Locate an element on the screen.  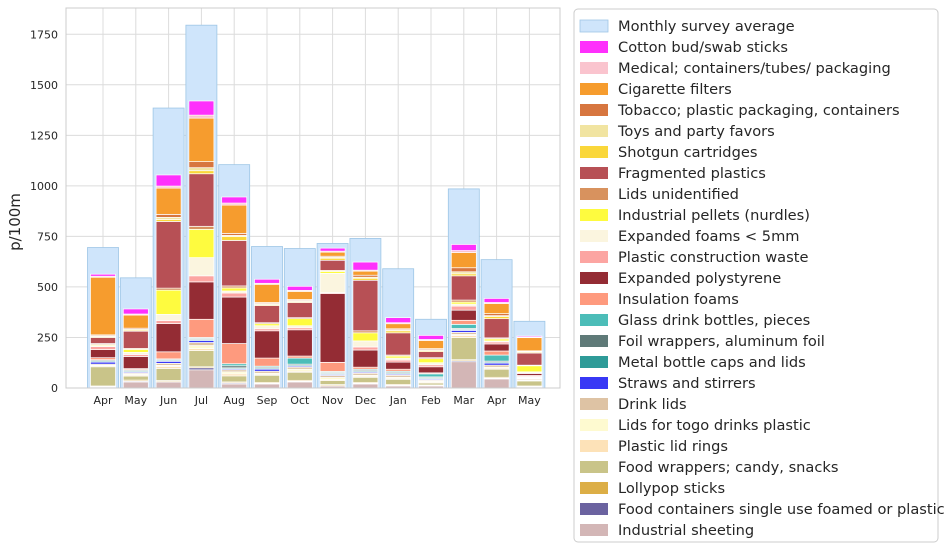
legend-label: Shotgun cartridges is located at coordinates (687, 152).